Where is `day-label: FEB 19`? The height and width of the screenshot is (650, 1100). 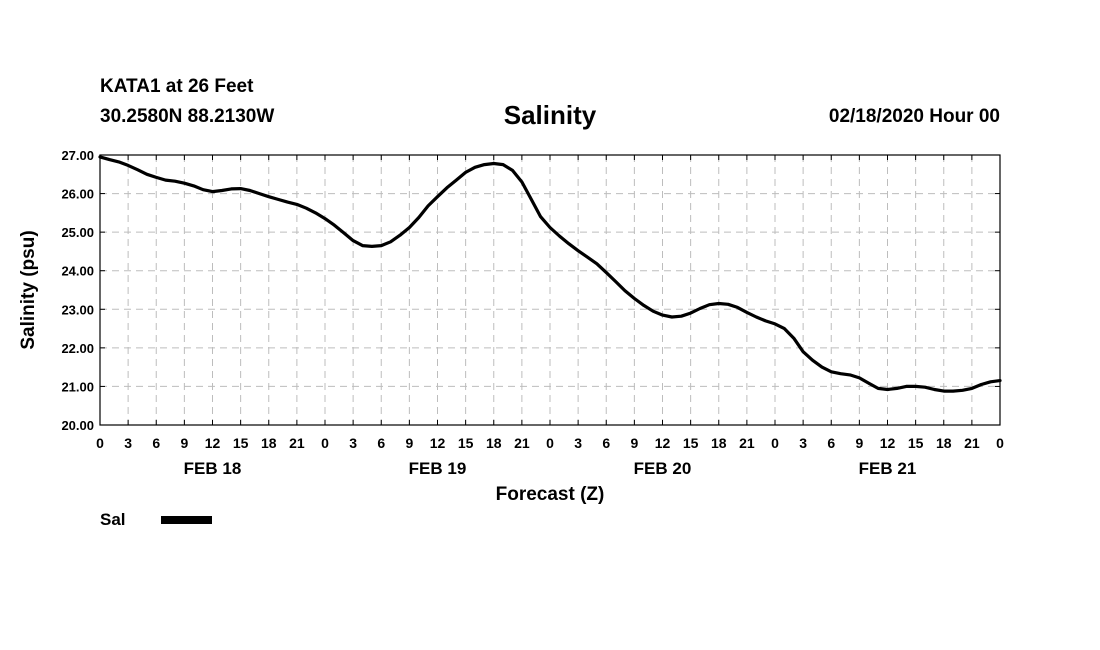
day-label: FEB 19 is located at coordinates (438, 468).